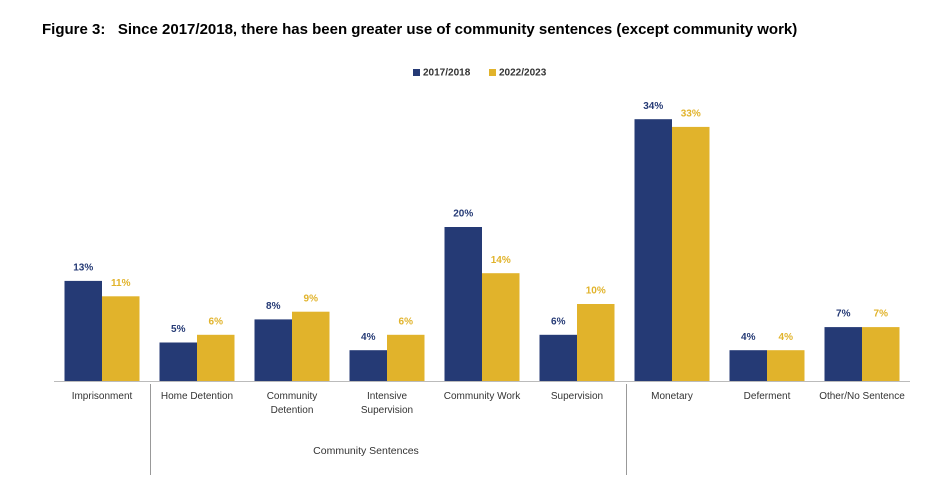 The image size is (945, 496). I want to click on group-label: Community Sentences, so click(366, 451).